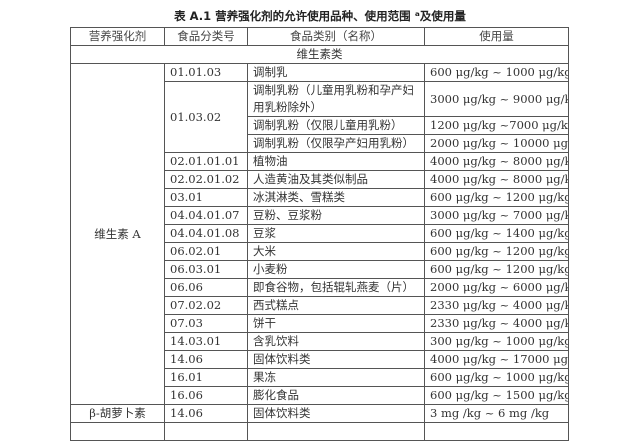 The image size is (640, 441). I want to click on code-cell: 07.03, so click(206, 323).